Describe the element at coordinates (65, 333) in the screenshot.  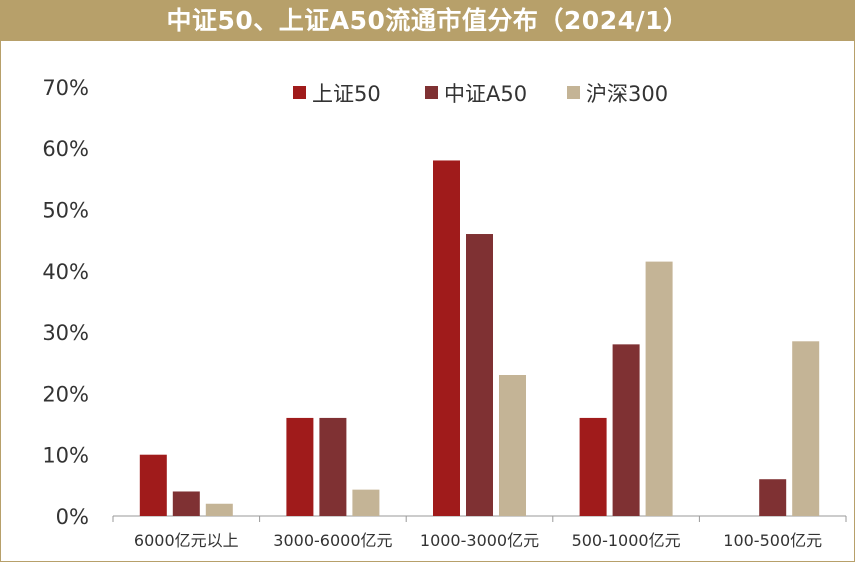
I see `y-tick-label: 30%` at that location.